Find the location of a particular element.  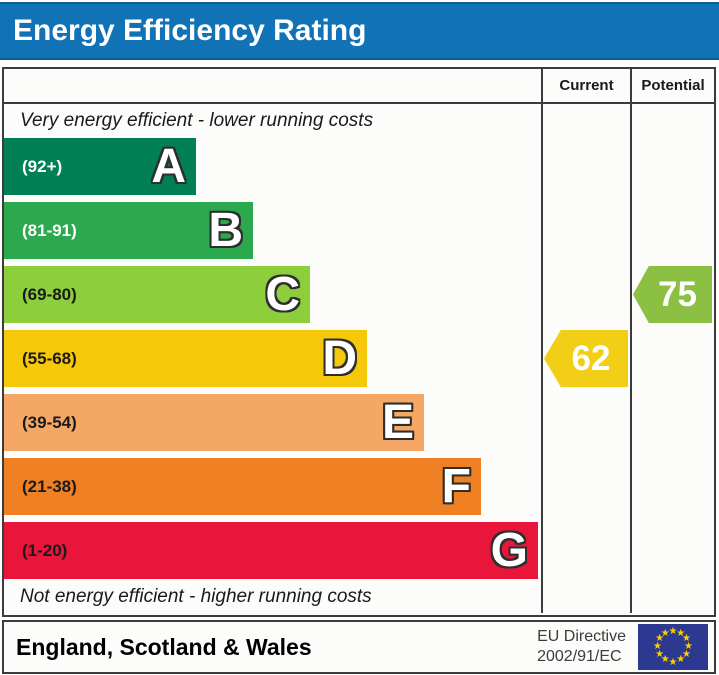

eu-directive-line2: 2002/91/EC is located at coordinates (579, 656).